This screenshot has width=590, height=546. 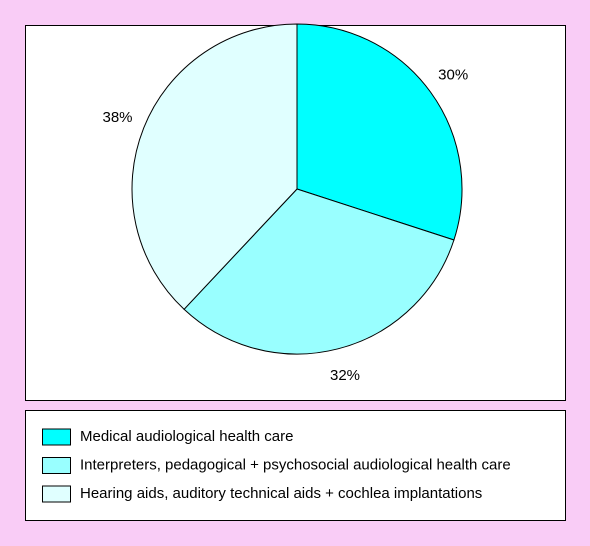 What do you see at coordinates (117, 117) in the screenshot?
I see `data-label: 38%` at bounding box center [117, 117].